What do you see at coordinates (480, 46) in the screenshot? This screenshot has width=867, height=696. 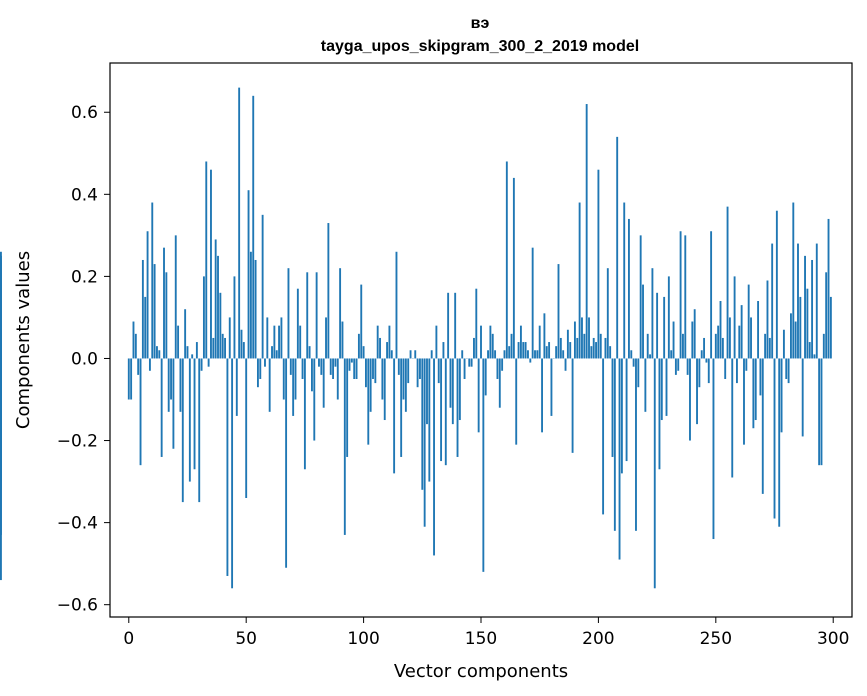 I see `chart-subtitle: tayga_upos_skipgram_300_2_2019 model` at bounding box center [480, 46].